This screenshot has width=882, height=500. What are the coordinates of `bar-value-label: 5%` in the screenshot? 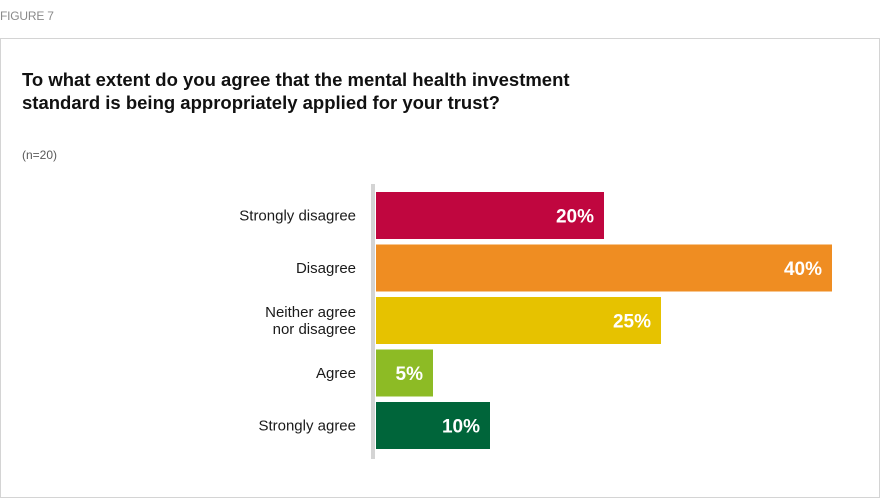 It's located at (410, 374).